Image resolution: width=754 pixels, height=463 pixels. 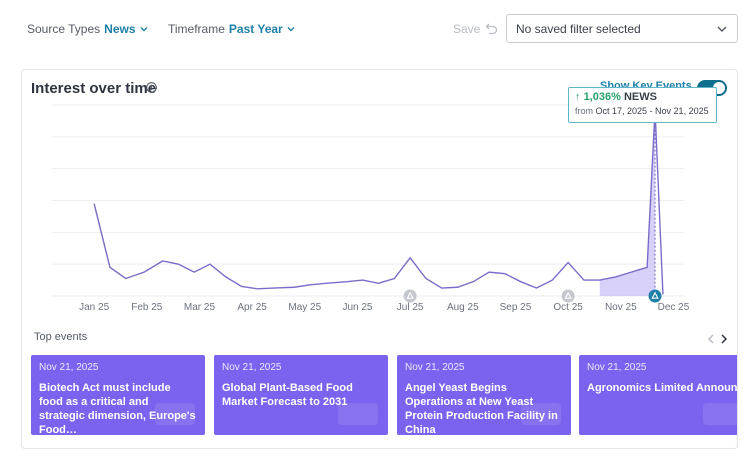 I want to click on x-tick-label: Sep 25, so click(x=516, y=307).